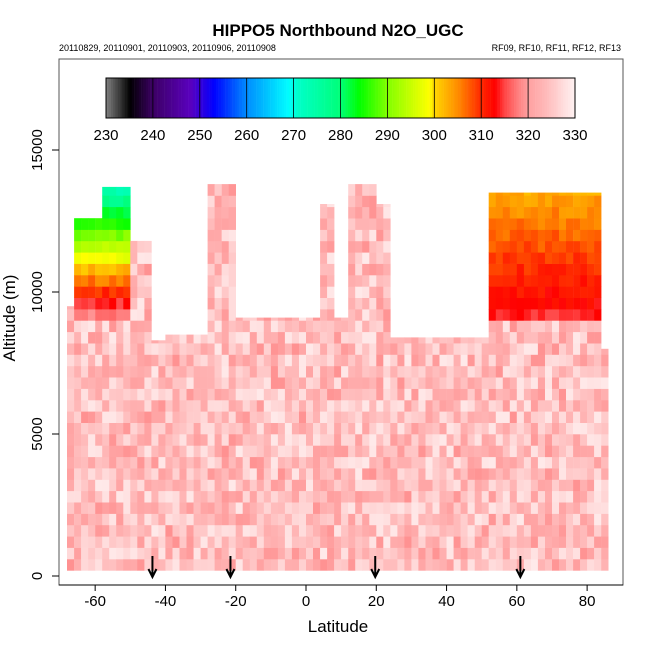 The height and width of the screenshot is (650, 650). What do you see at coordinates (37, 433) in the screenshot?
I see `y-tick-label: 5000` at bounding box center [37, 433].